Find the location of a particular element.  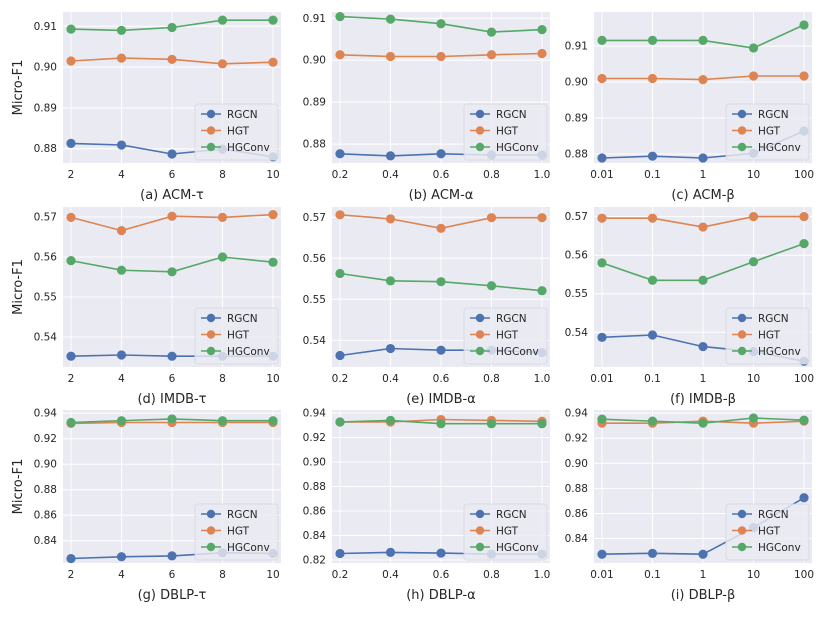

x-tick-label: 0.8 is located at coordinates (491, 175).